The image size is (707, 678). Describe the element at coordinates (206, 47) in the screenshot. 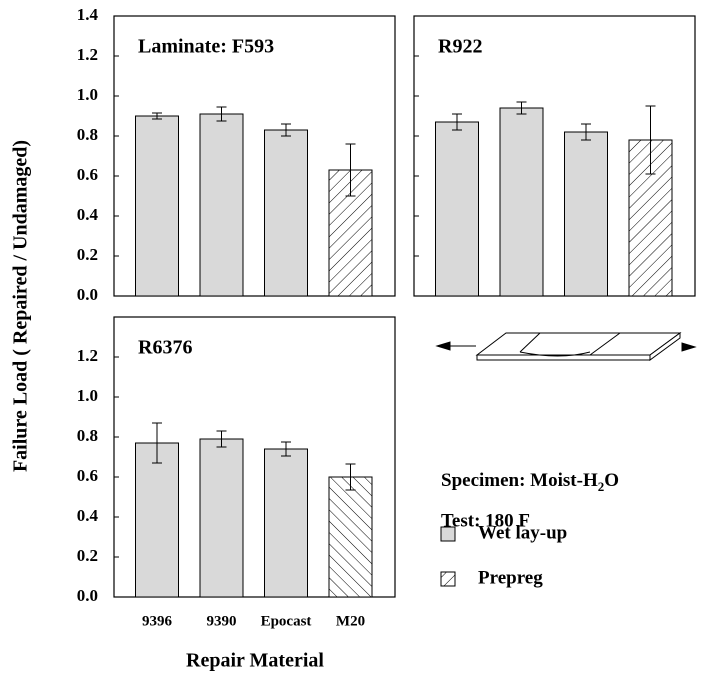

I see `panel-title: Laminate: F593` at that location.